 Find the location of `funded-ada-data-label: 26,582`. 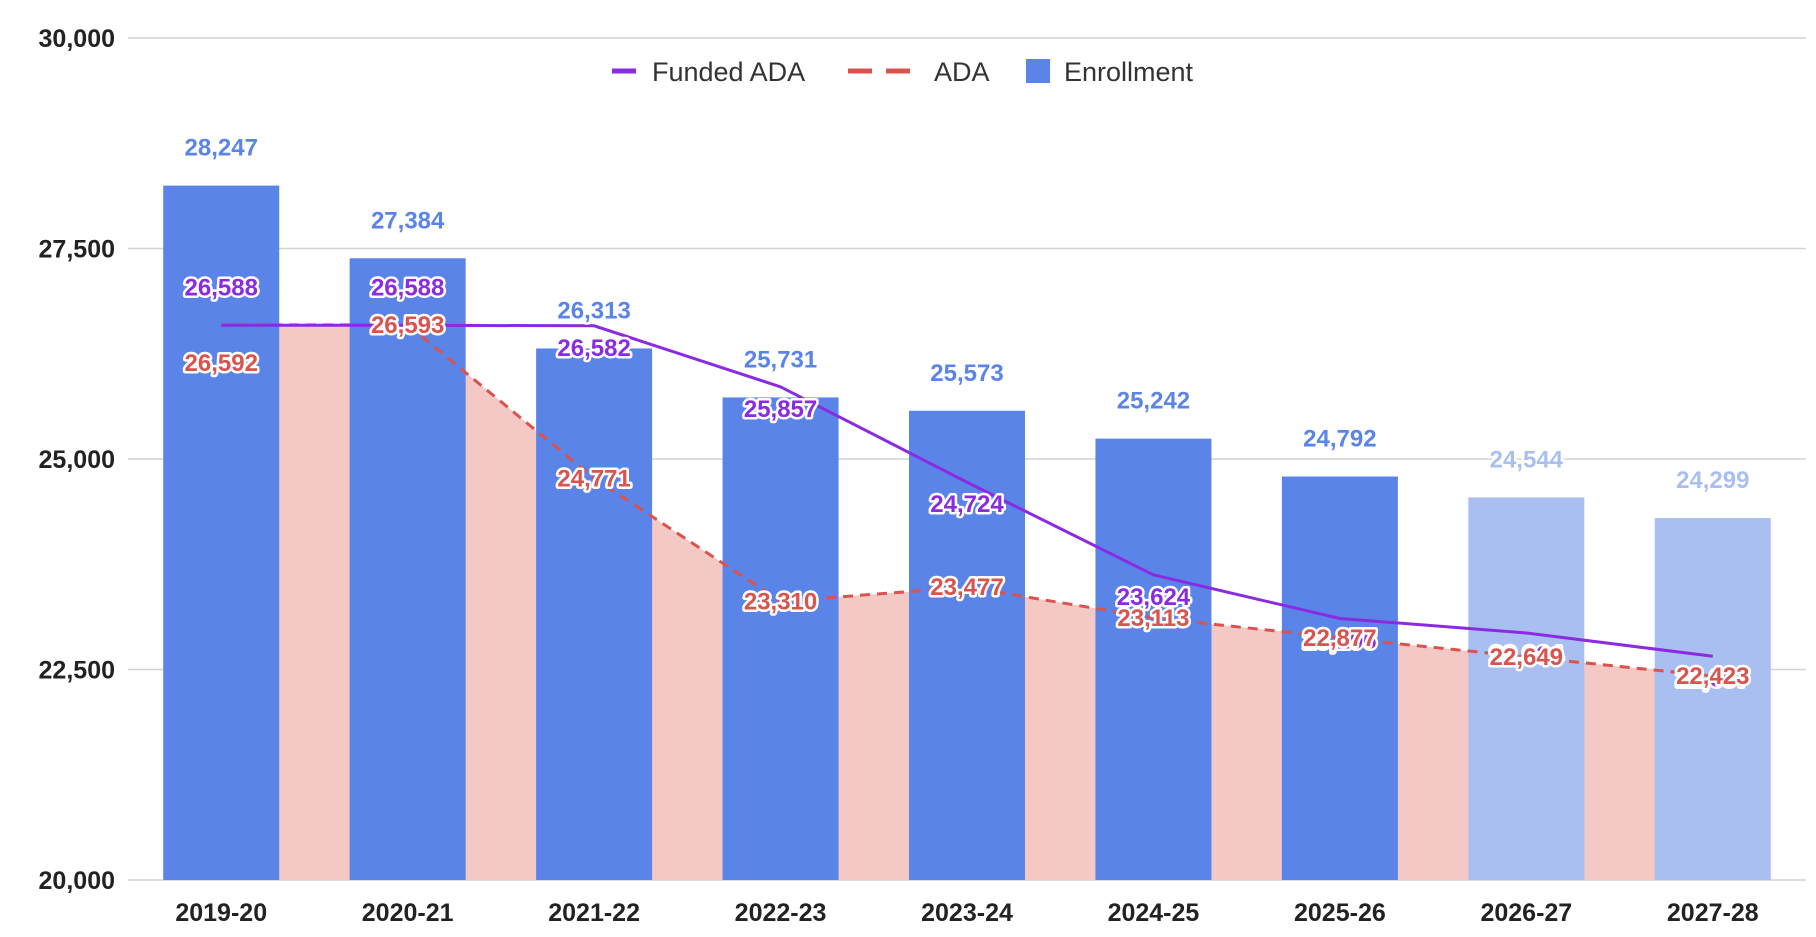

funded-ada-data-label: 26,582 is located at coordinates (593, 348).